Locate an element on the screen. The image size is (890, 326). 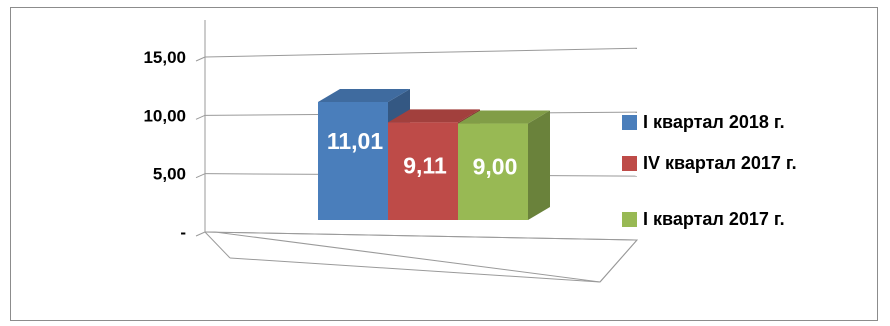
data-labels: 11,01 9,11 9,00 is located at coordinates (422, 154).